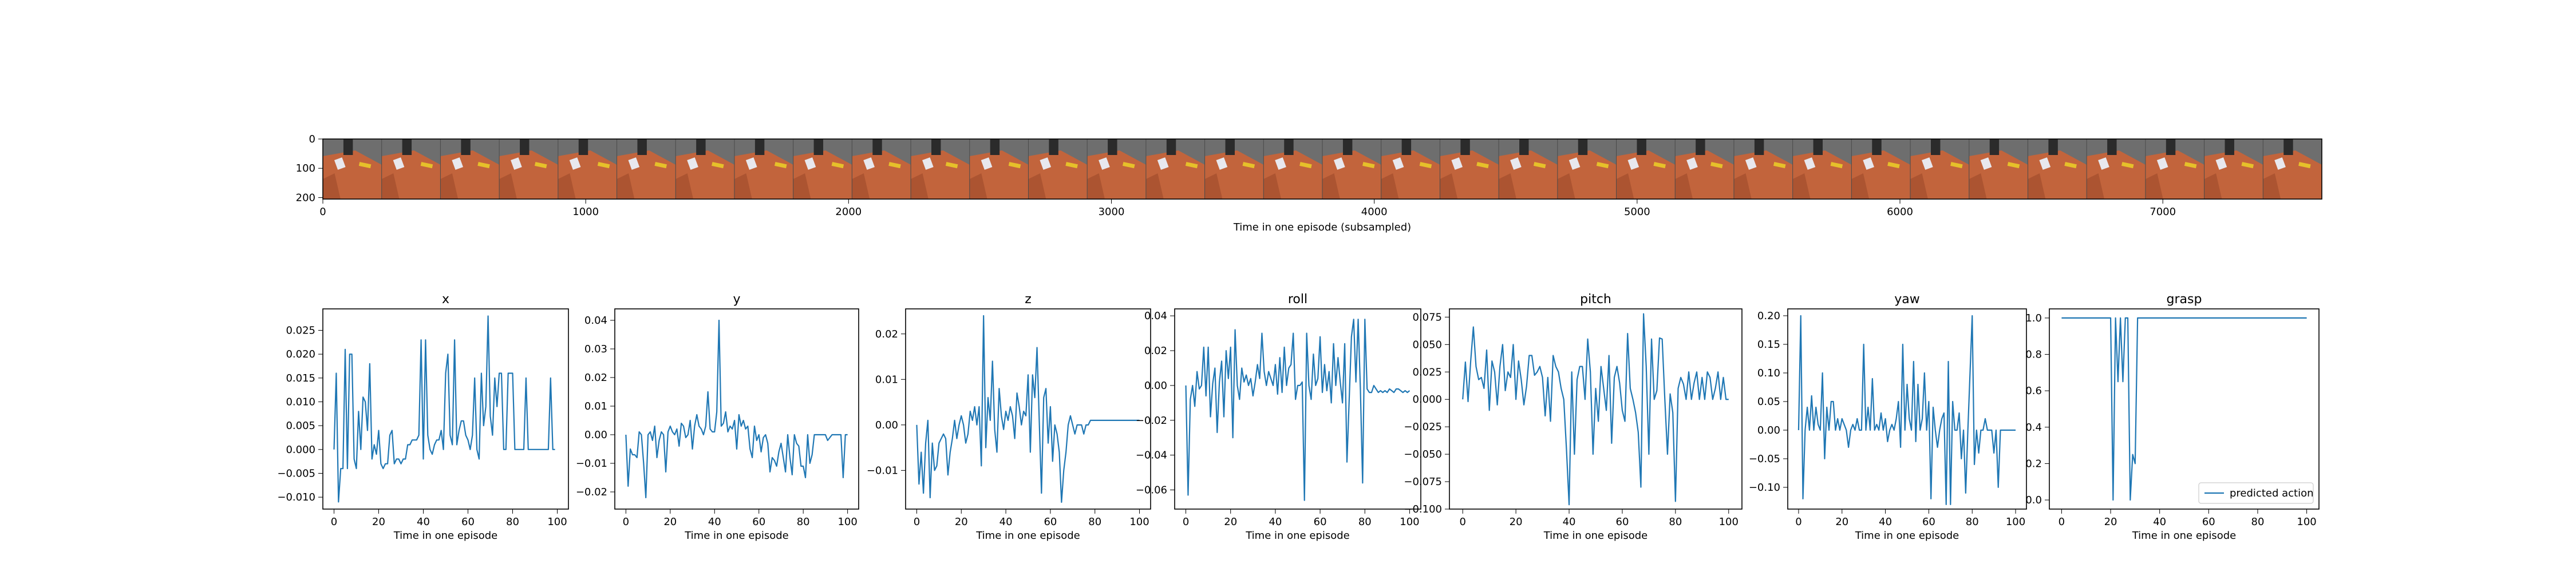 This screenshot has height=572, width=2576. What do you see at coordinates (296, 474) in the screenshot?
I see `y-tick-label: −0.005` at bounding box center [296, 474].